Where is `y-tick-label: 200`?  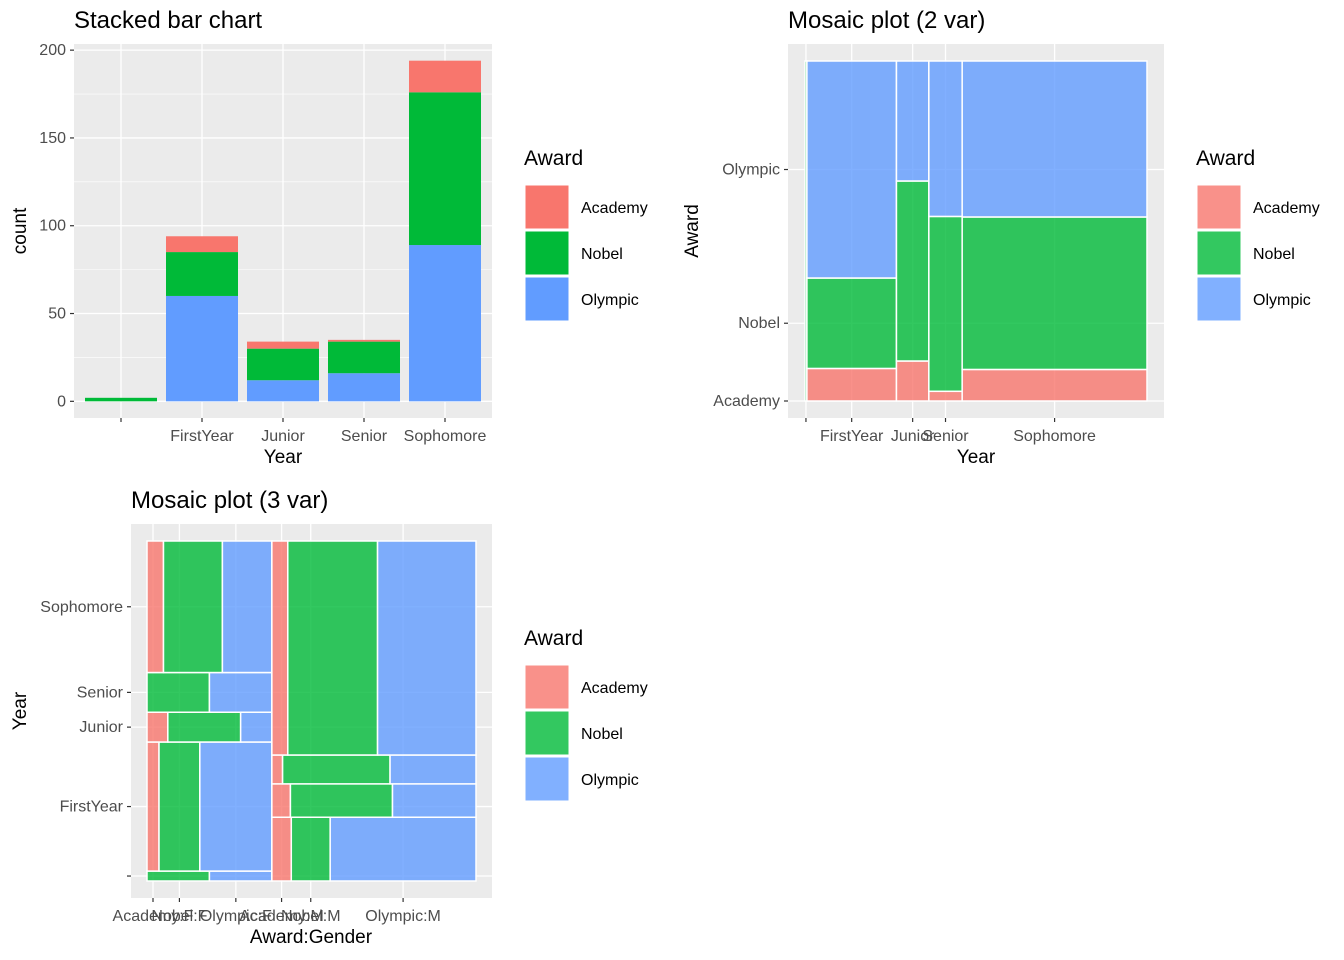 y-tick-label: 200 is located at coordinates (52, 50).